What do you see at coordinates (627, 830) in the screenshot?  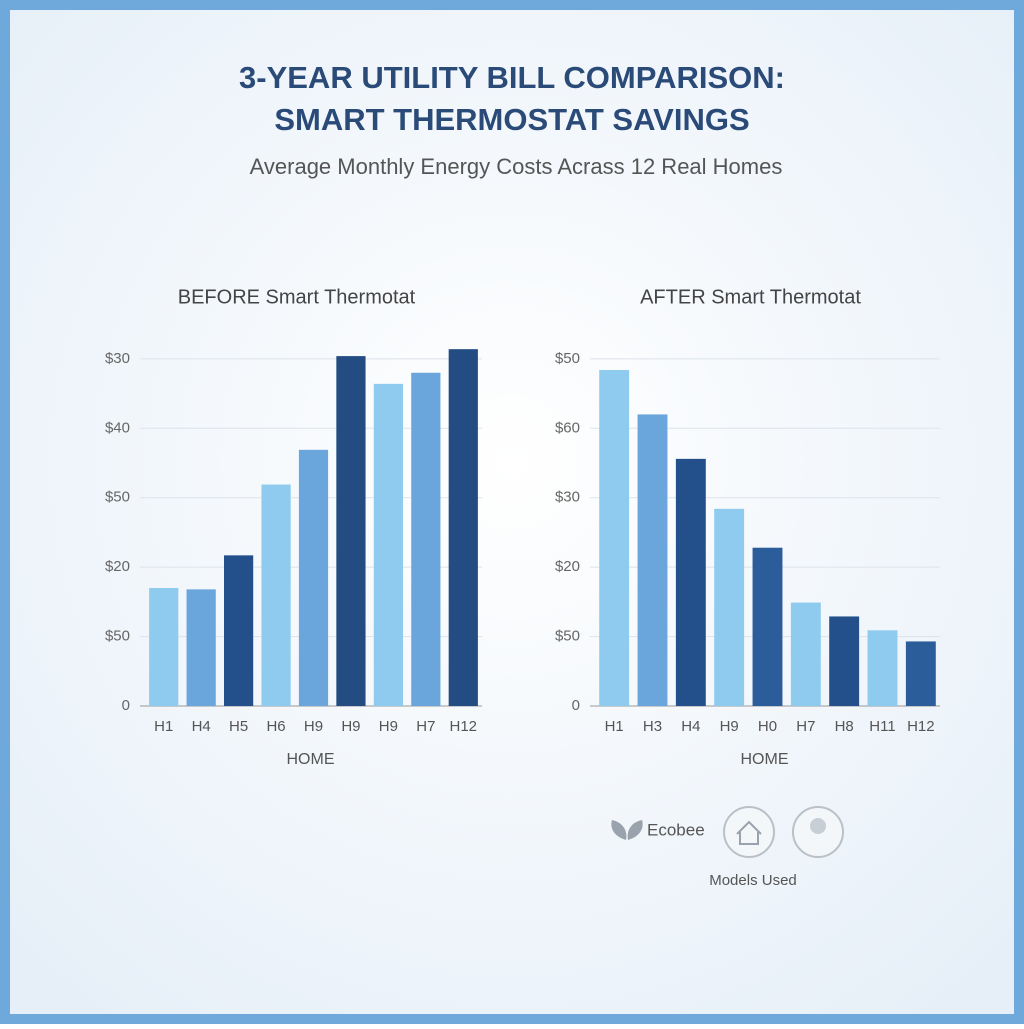 I see `leaf-icon` at bounding box center [627, 830].